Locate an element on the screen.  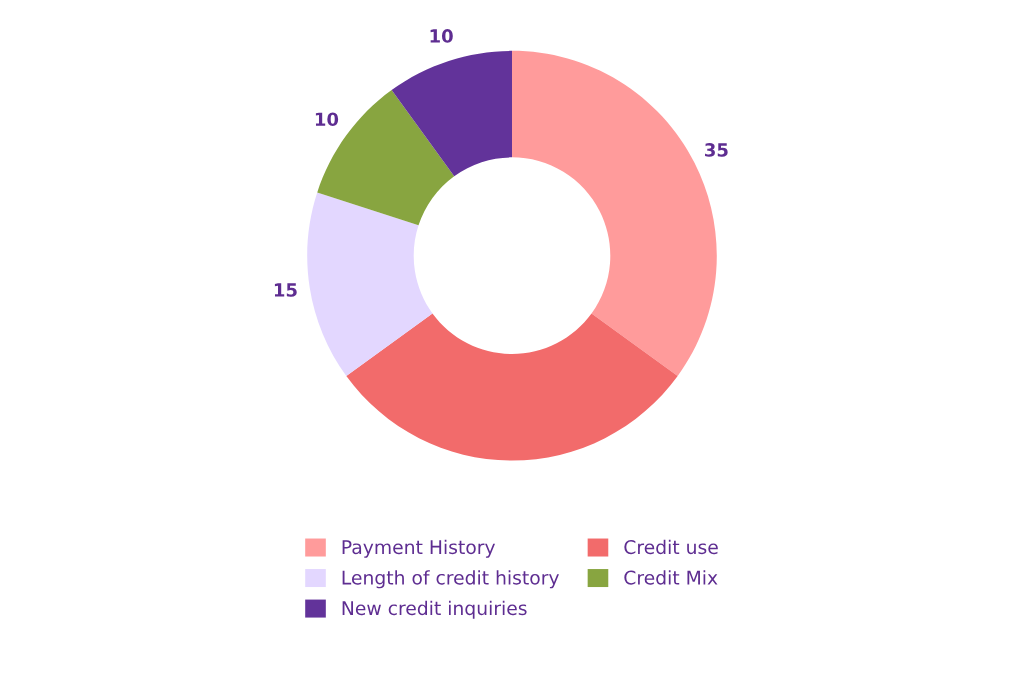
legend-label: New credit inquiries is located at coordinates (434, 609).